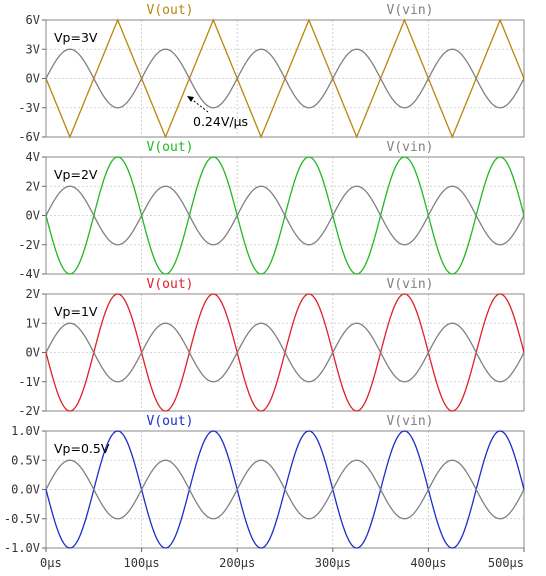 Image resolution: width=546 pixels, height=576 pixels. What do you see at coordinates (220, 121) in the screenshot?
I see `slew-rate-note: 0.24V/µs` at bounding box center [220, 121].